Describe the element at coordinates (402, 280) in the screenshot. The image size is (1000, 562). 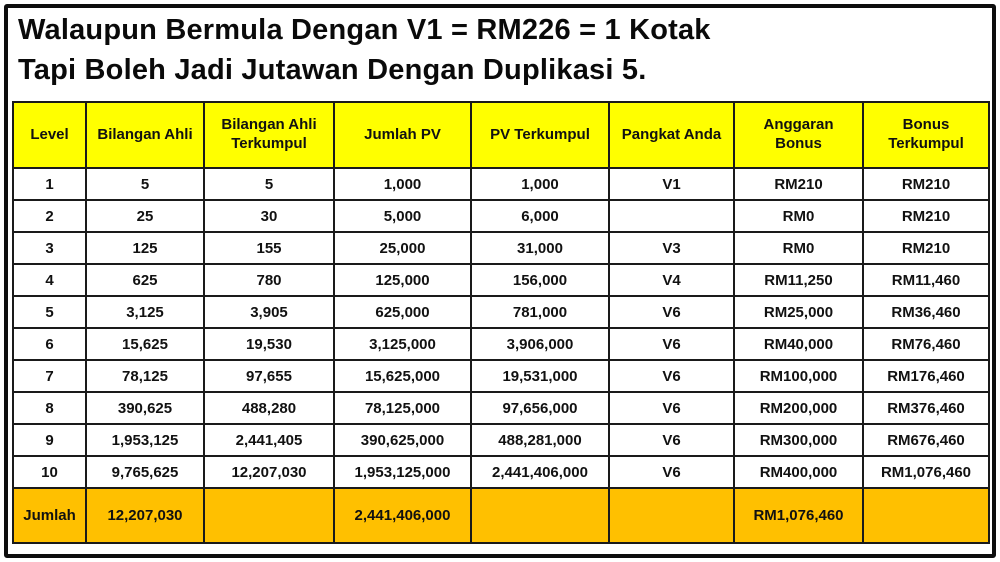
I see `table-cell: 125,000` at that location.